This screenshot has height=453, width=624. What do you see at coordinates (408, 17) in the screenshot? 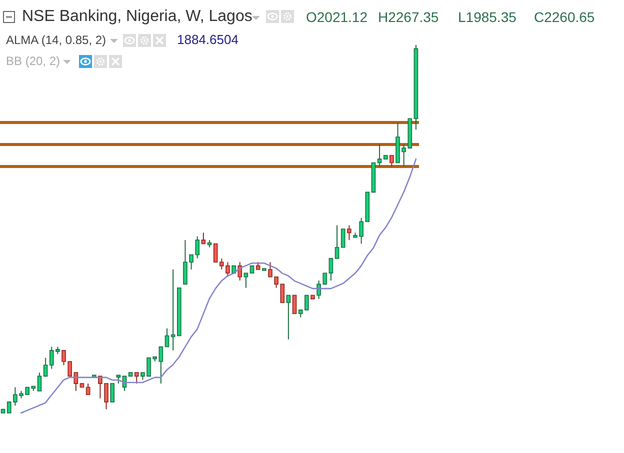
I see `text: H2267.35` at bounding box center [408, 17].